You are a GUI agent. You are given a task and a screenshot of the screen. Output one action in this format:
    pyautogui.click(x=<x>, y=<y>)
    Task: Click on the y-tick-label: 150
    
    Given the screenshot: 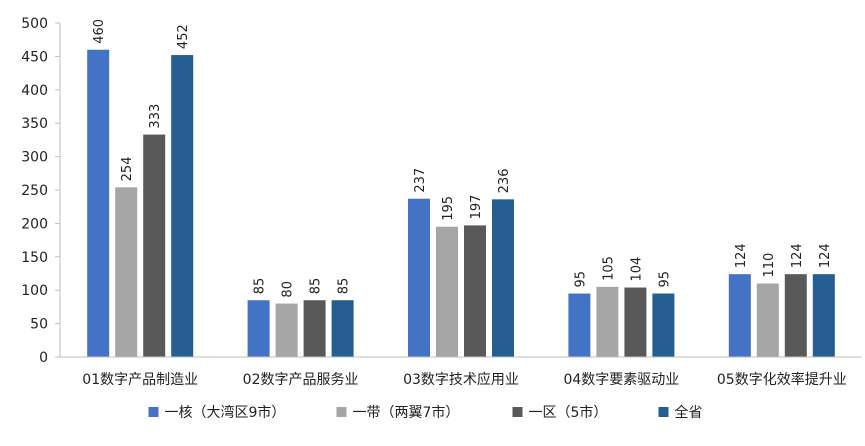 What is the action you would take?
    pyautogui.click(x=34, y=258)
    